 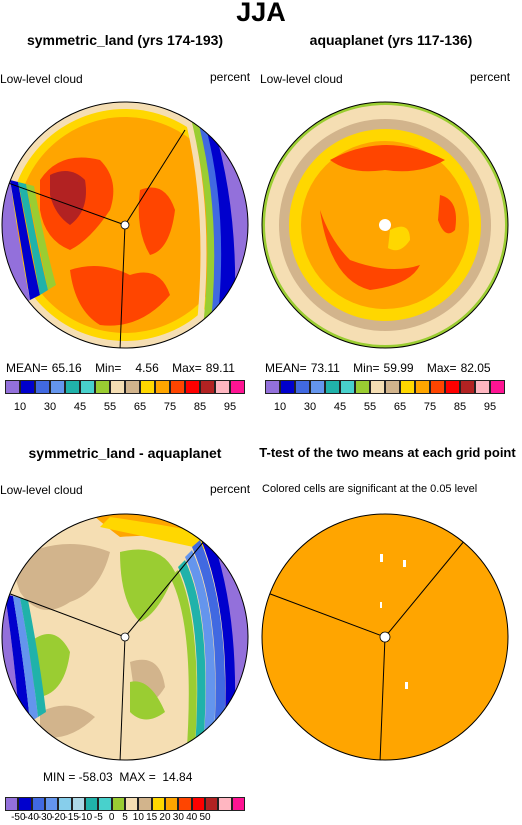 I want to click on panel3-colorbar, so click(x=125, y=804).